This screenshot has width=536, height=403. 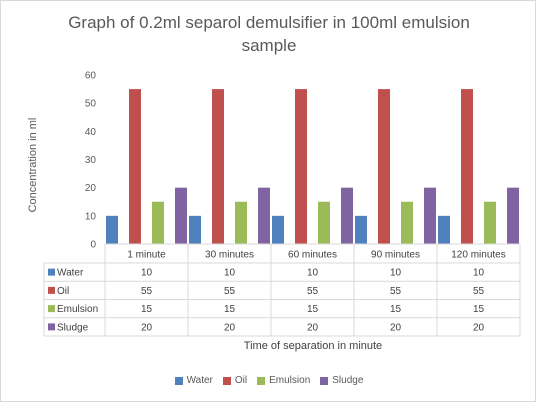 What do you see at coordinates (478, 255) in the screenshot?
I see `x-category-label: 120 minutes` at bounding box center [478, 255].